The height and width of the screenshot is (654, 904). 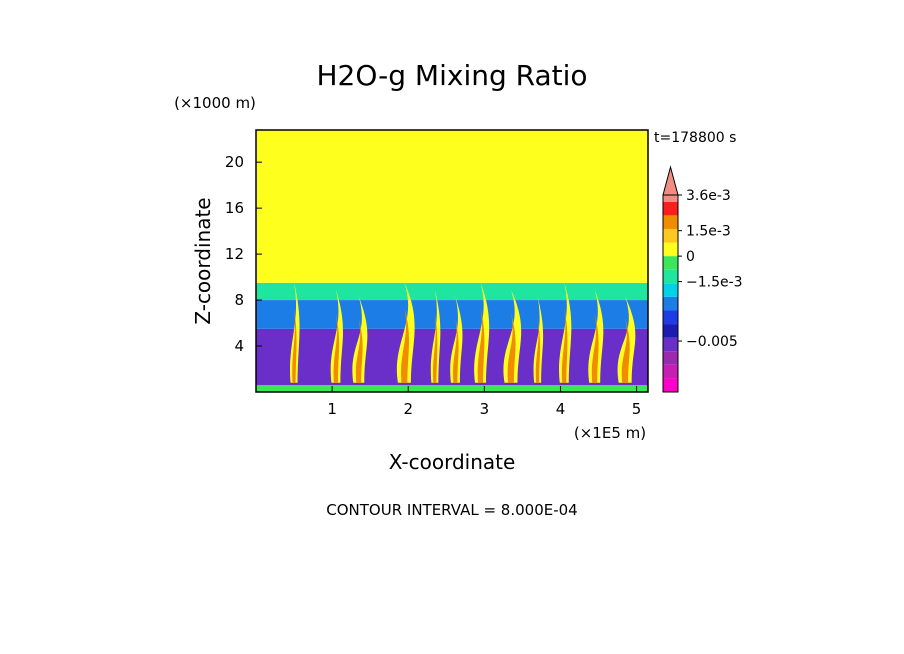 What do you see at coordinates (203, 260) in the screenshot?
I see `y-axis-label: Z-coordinate` at bounding box center [203, 260].